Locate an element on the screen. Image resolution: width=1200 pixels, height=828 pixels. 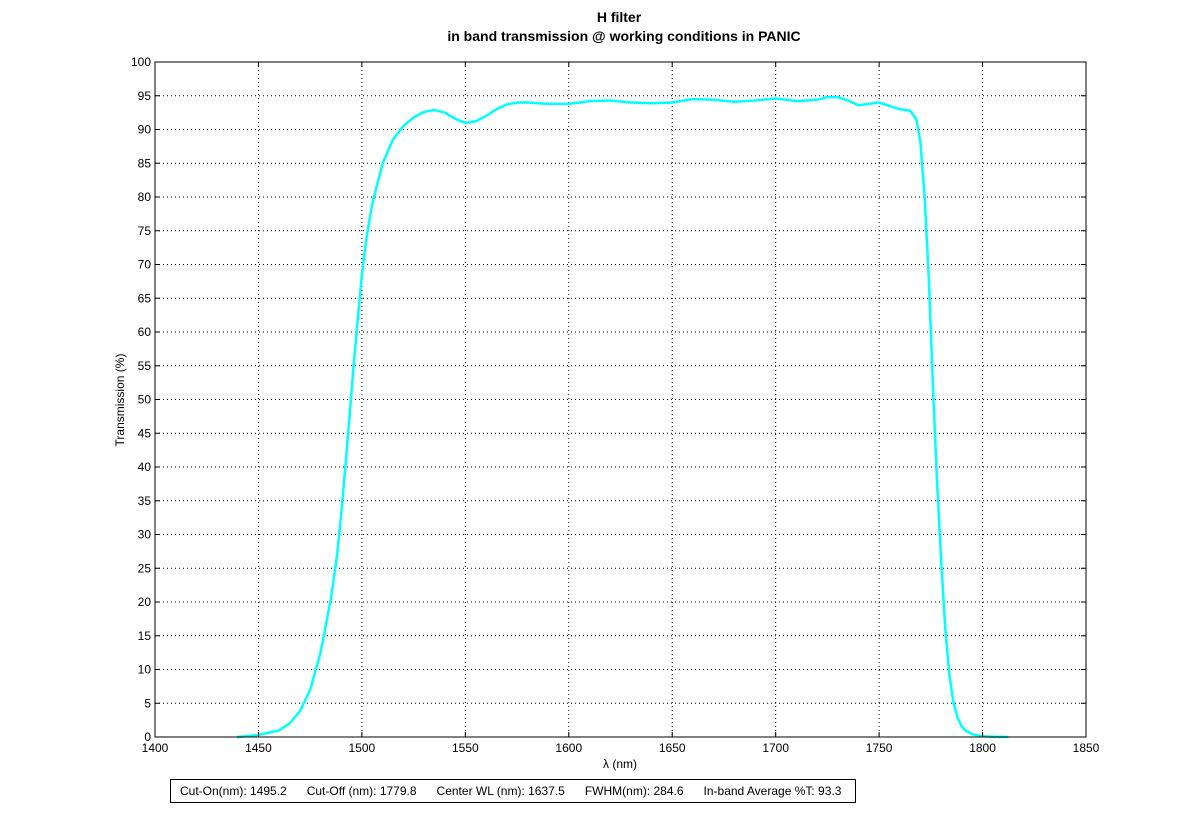
x-tick-label: 1400 is located at coordinates (155, 748).